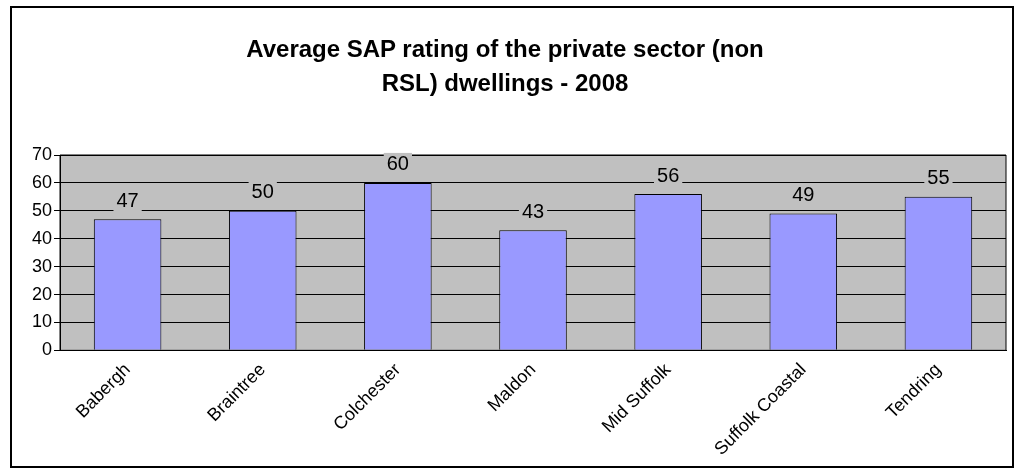 The image size is (1024, 473). What do you see at coordinates (397, 163) in the screenshot?
I see `data-label: 60` at bounding box center [397, 163].